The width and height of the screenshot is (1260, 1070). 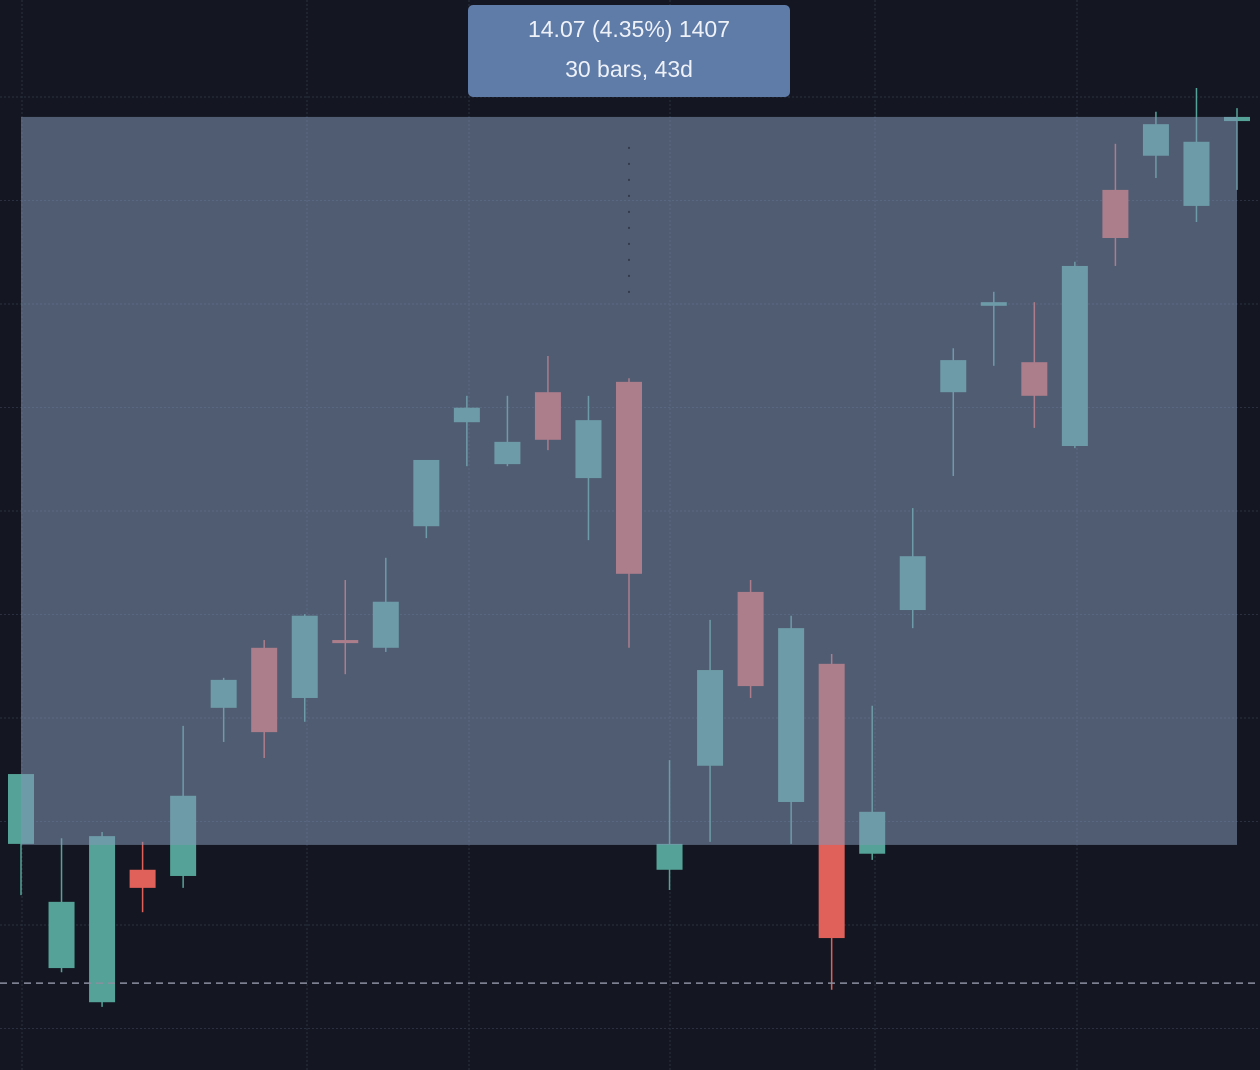 I want to click on measure-change: 14.07 (4.35%) 1407, so click(x=629, y=29).